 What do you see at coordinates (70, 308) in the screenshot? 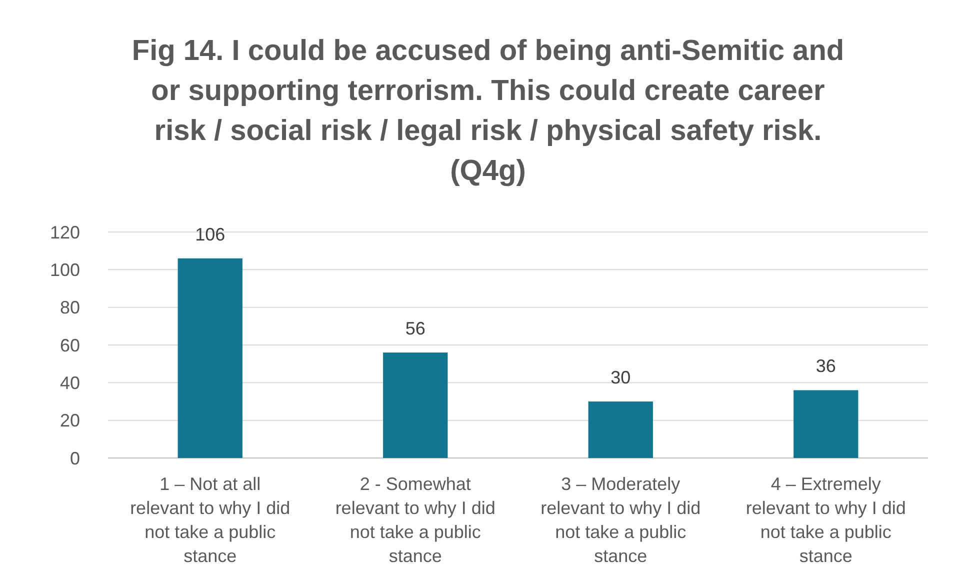
I see `y-tick-label: 80` at bounding box center [70, 308].